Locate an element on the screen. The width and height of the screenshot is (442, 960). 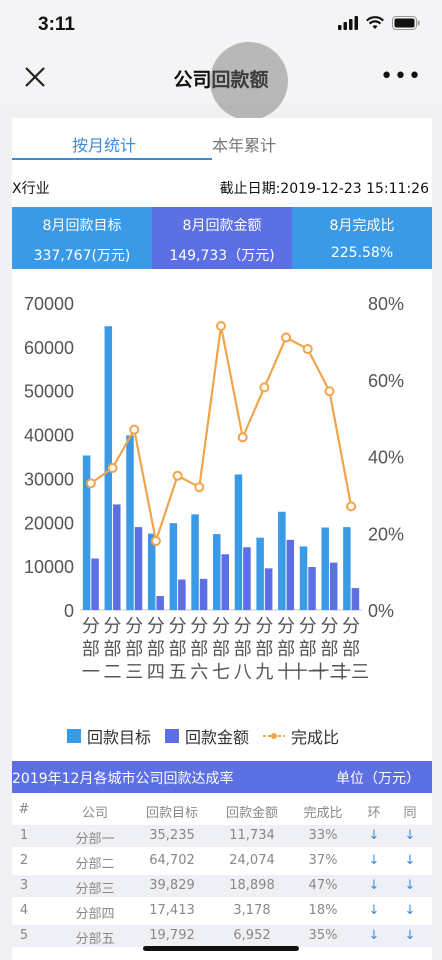
cell-index: 2 is located at coordinates (24, 860).